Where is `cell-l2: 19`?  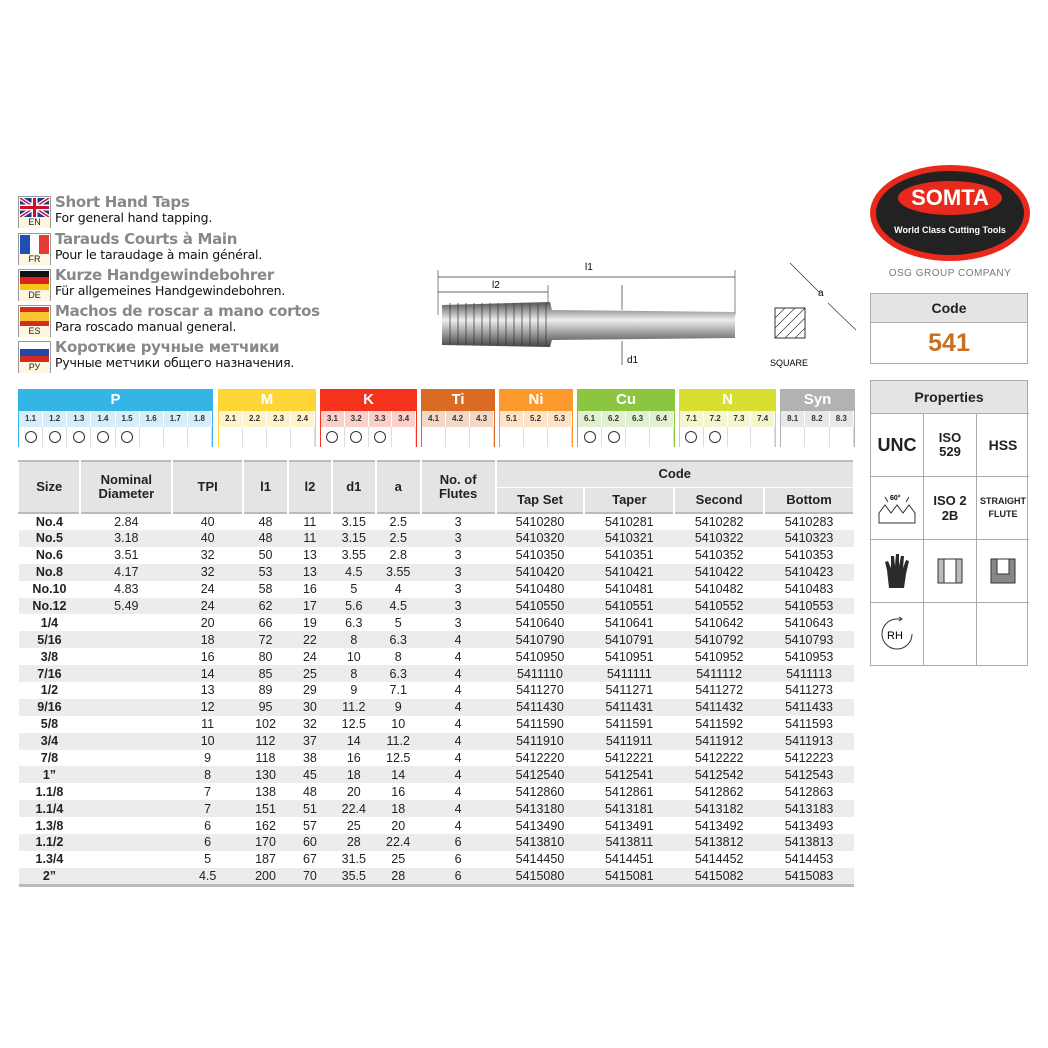
cell-l2: 19 is located at coordinates (309, 622).